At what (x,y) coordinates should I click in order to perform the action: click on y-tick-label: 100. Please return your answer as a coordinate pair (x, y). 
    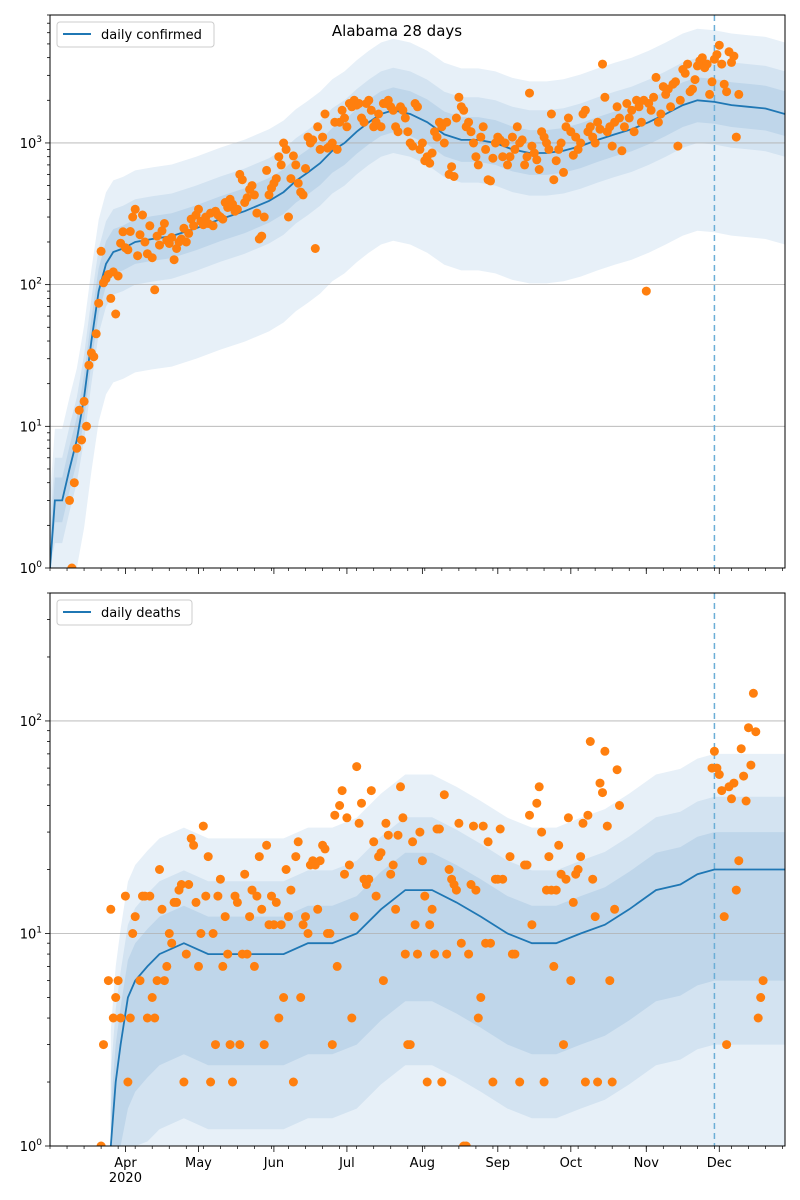
    Looking at the image, I should click on (31, 568).